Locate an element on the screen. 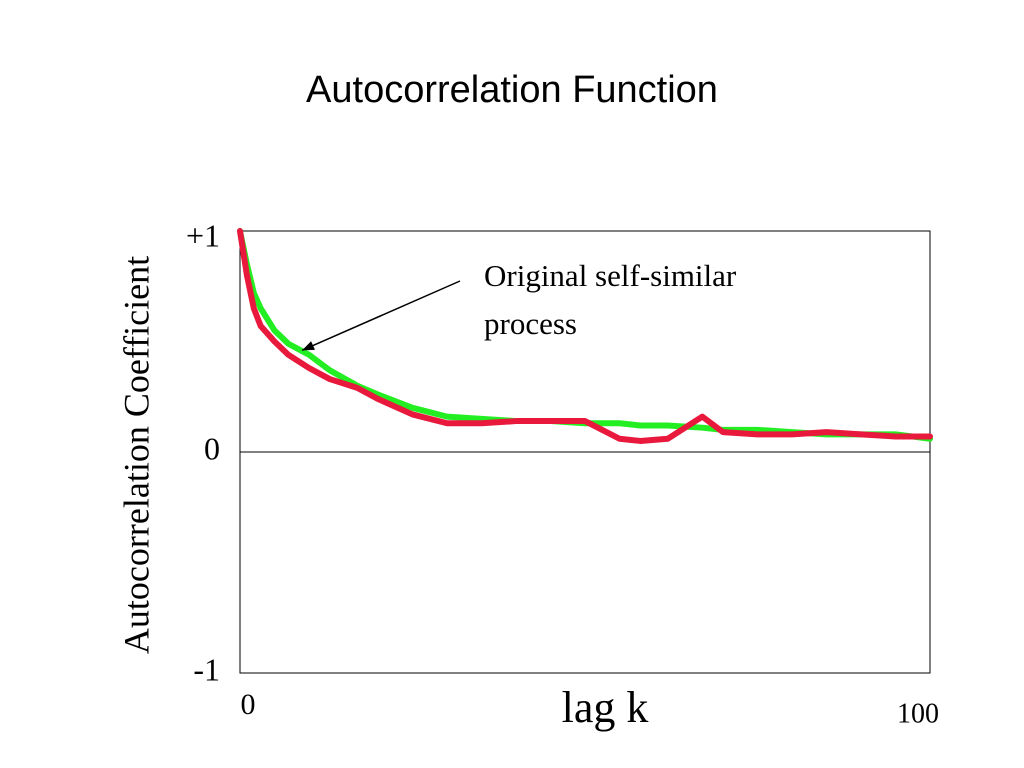 This screenshot has height=768, width=1024. chart-title: Autocorrelation Function is located at coordinates (512, 90).